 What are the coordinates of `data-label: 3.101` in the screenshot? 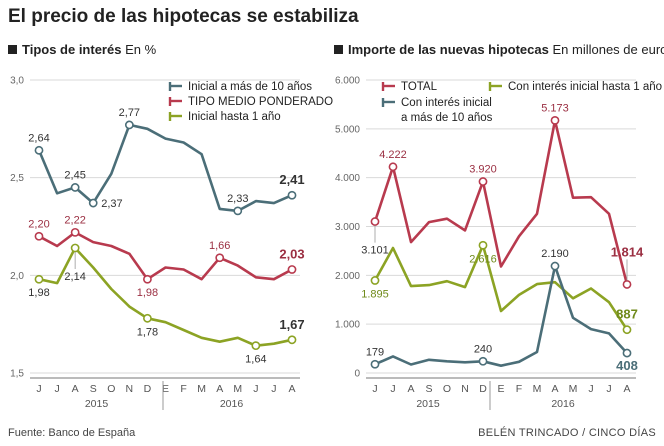 It's located at (375, 251).